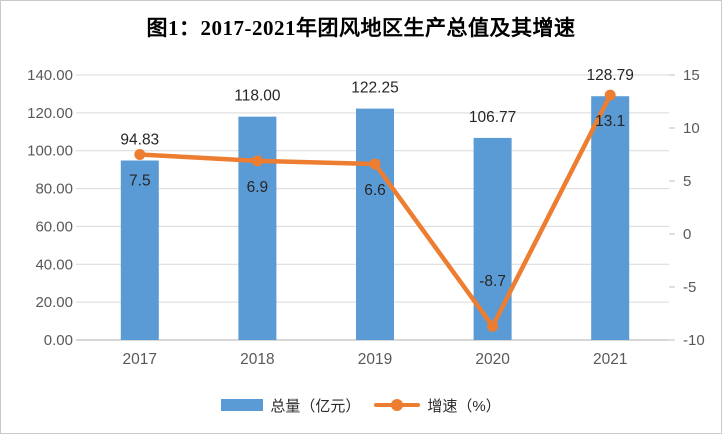  Describe the element at coordinates (492, 281) in the screenshot. I see `line-value-label: -8.7` at that location.